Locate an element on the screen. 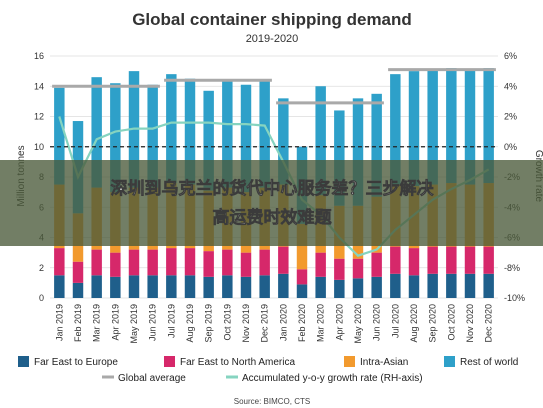  x-tick-label: Apr 2020 is located at coordinates (339, 322).